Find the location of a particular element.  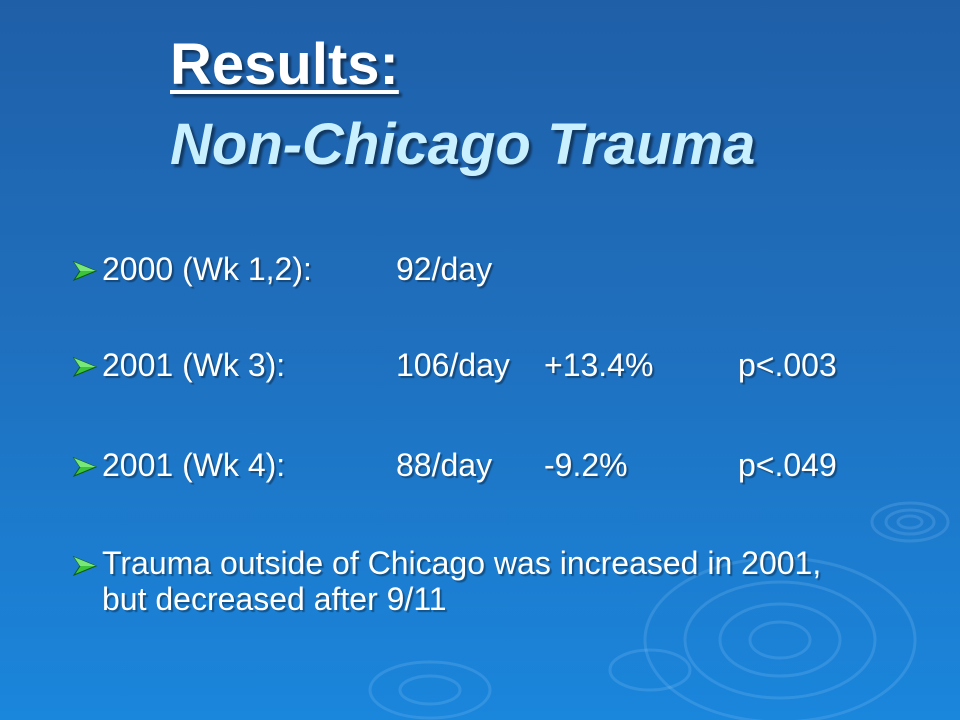

bullet-rate: 106/day is located at coordinates (453, 365).